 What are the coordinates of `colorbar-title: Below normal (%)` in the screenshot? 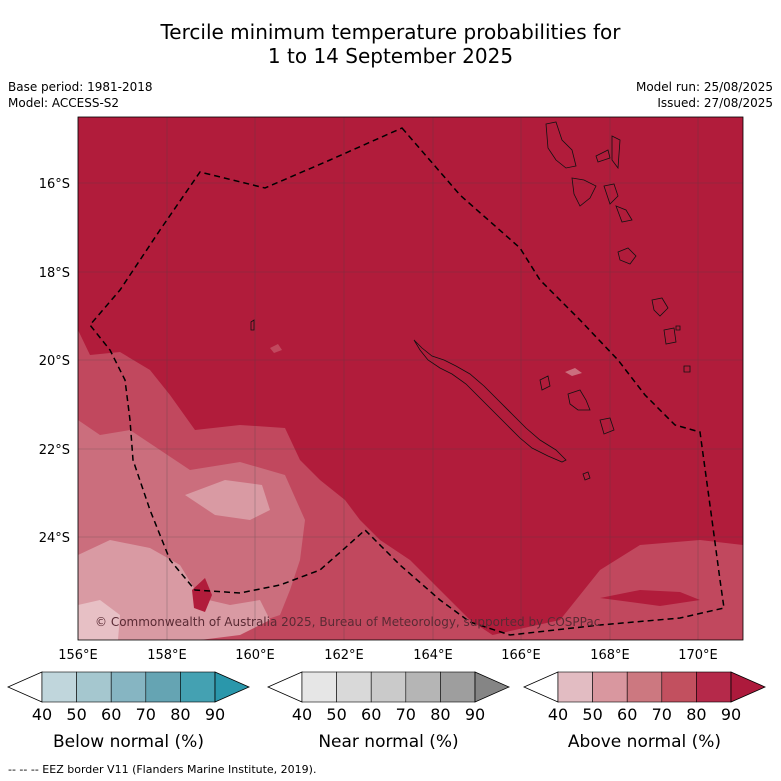 It's located at (128, 742).